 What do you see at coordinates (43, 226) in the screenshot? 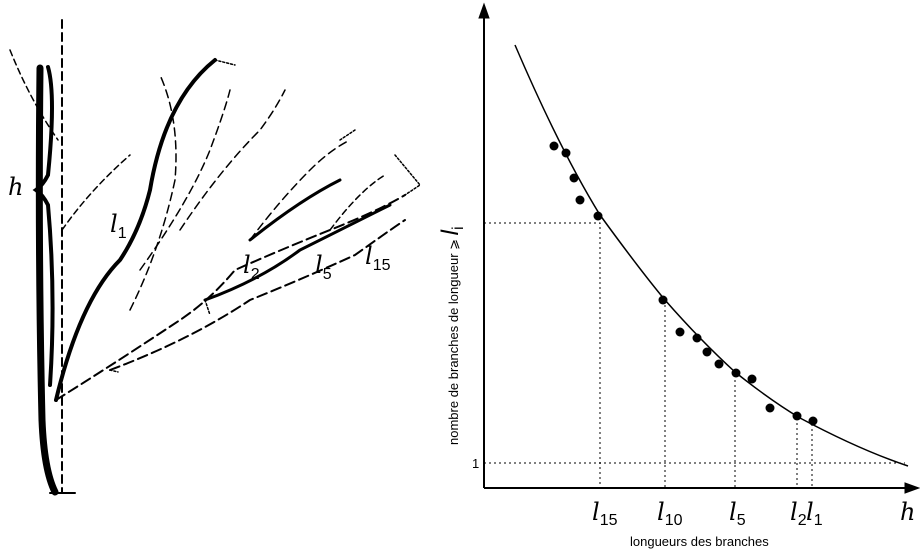
I see `height-brace` at bounding box center [43, 226].